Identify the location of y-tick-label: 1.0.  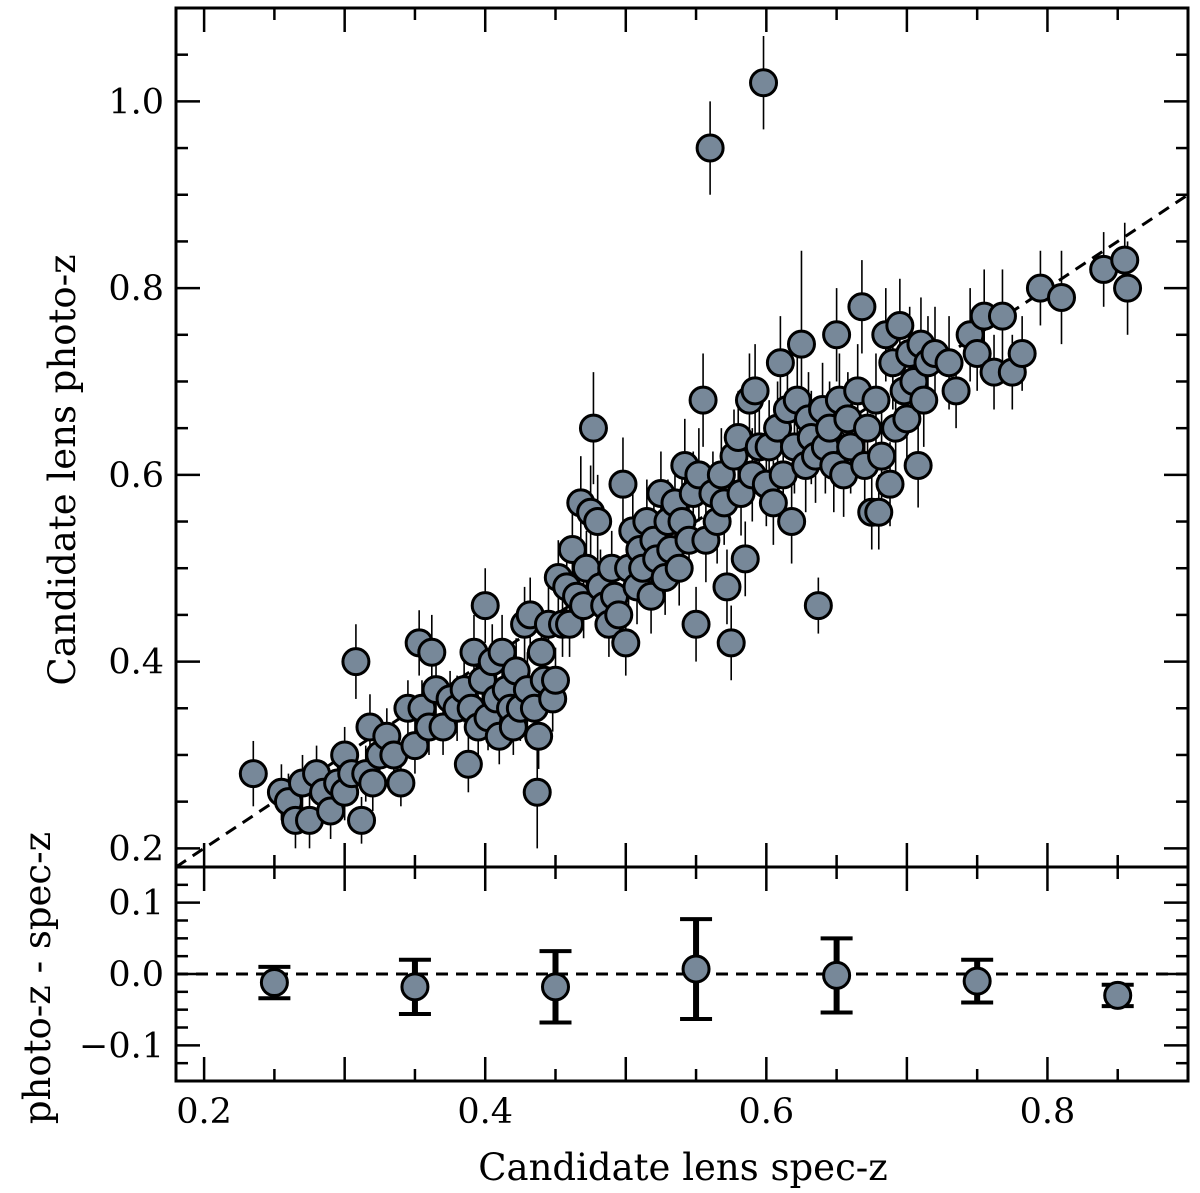
(136, 102).